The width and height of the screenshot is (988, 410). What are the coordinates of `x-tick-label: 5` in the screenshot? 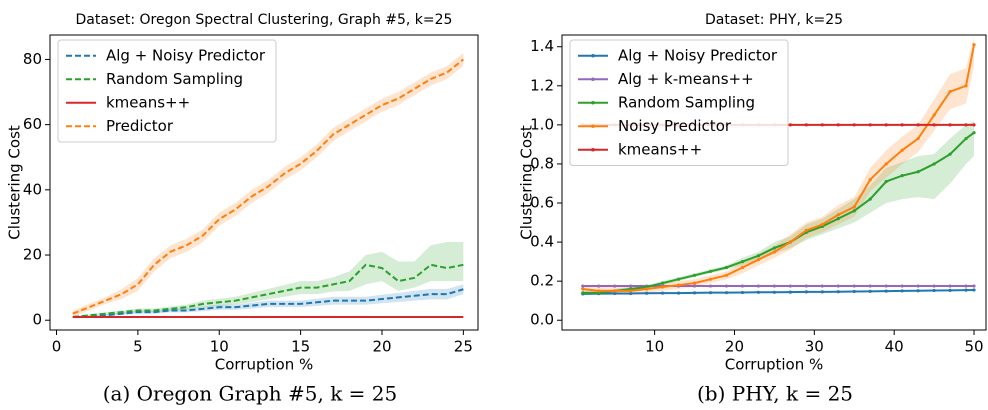 It's located at (138, 347).